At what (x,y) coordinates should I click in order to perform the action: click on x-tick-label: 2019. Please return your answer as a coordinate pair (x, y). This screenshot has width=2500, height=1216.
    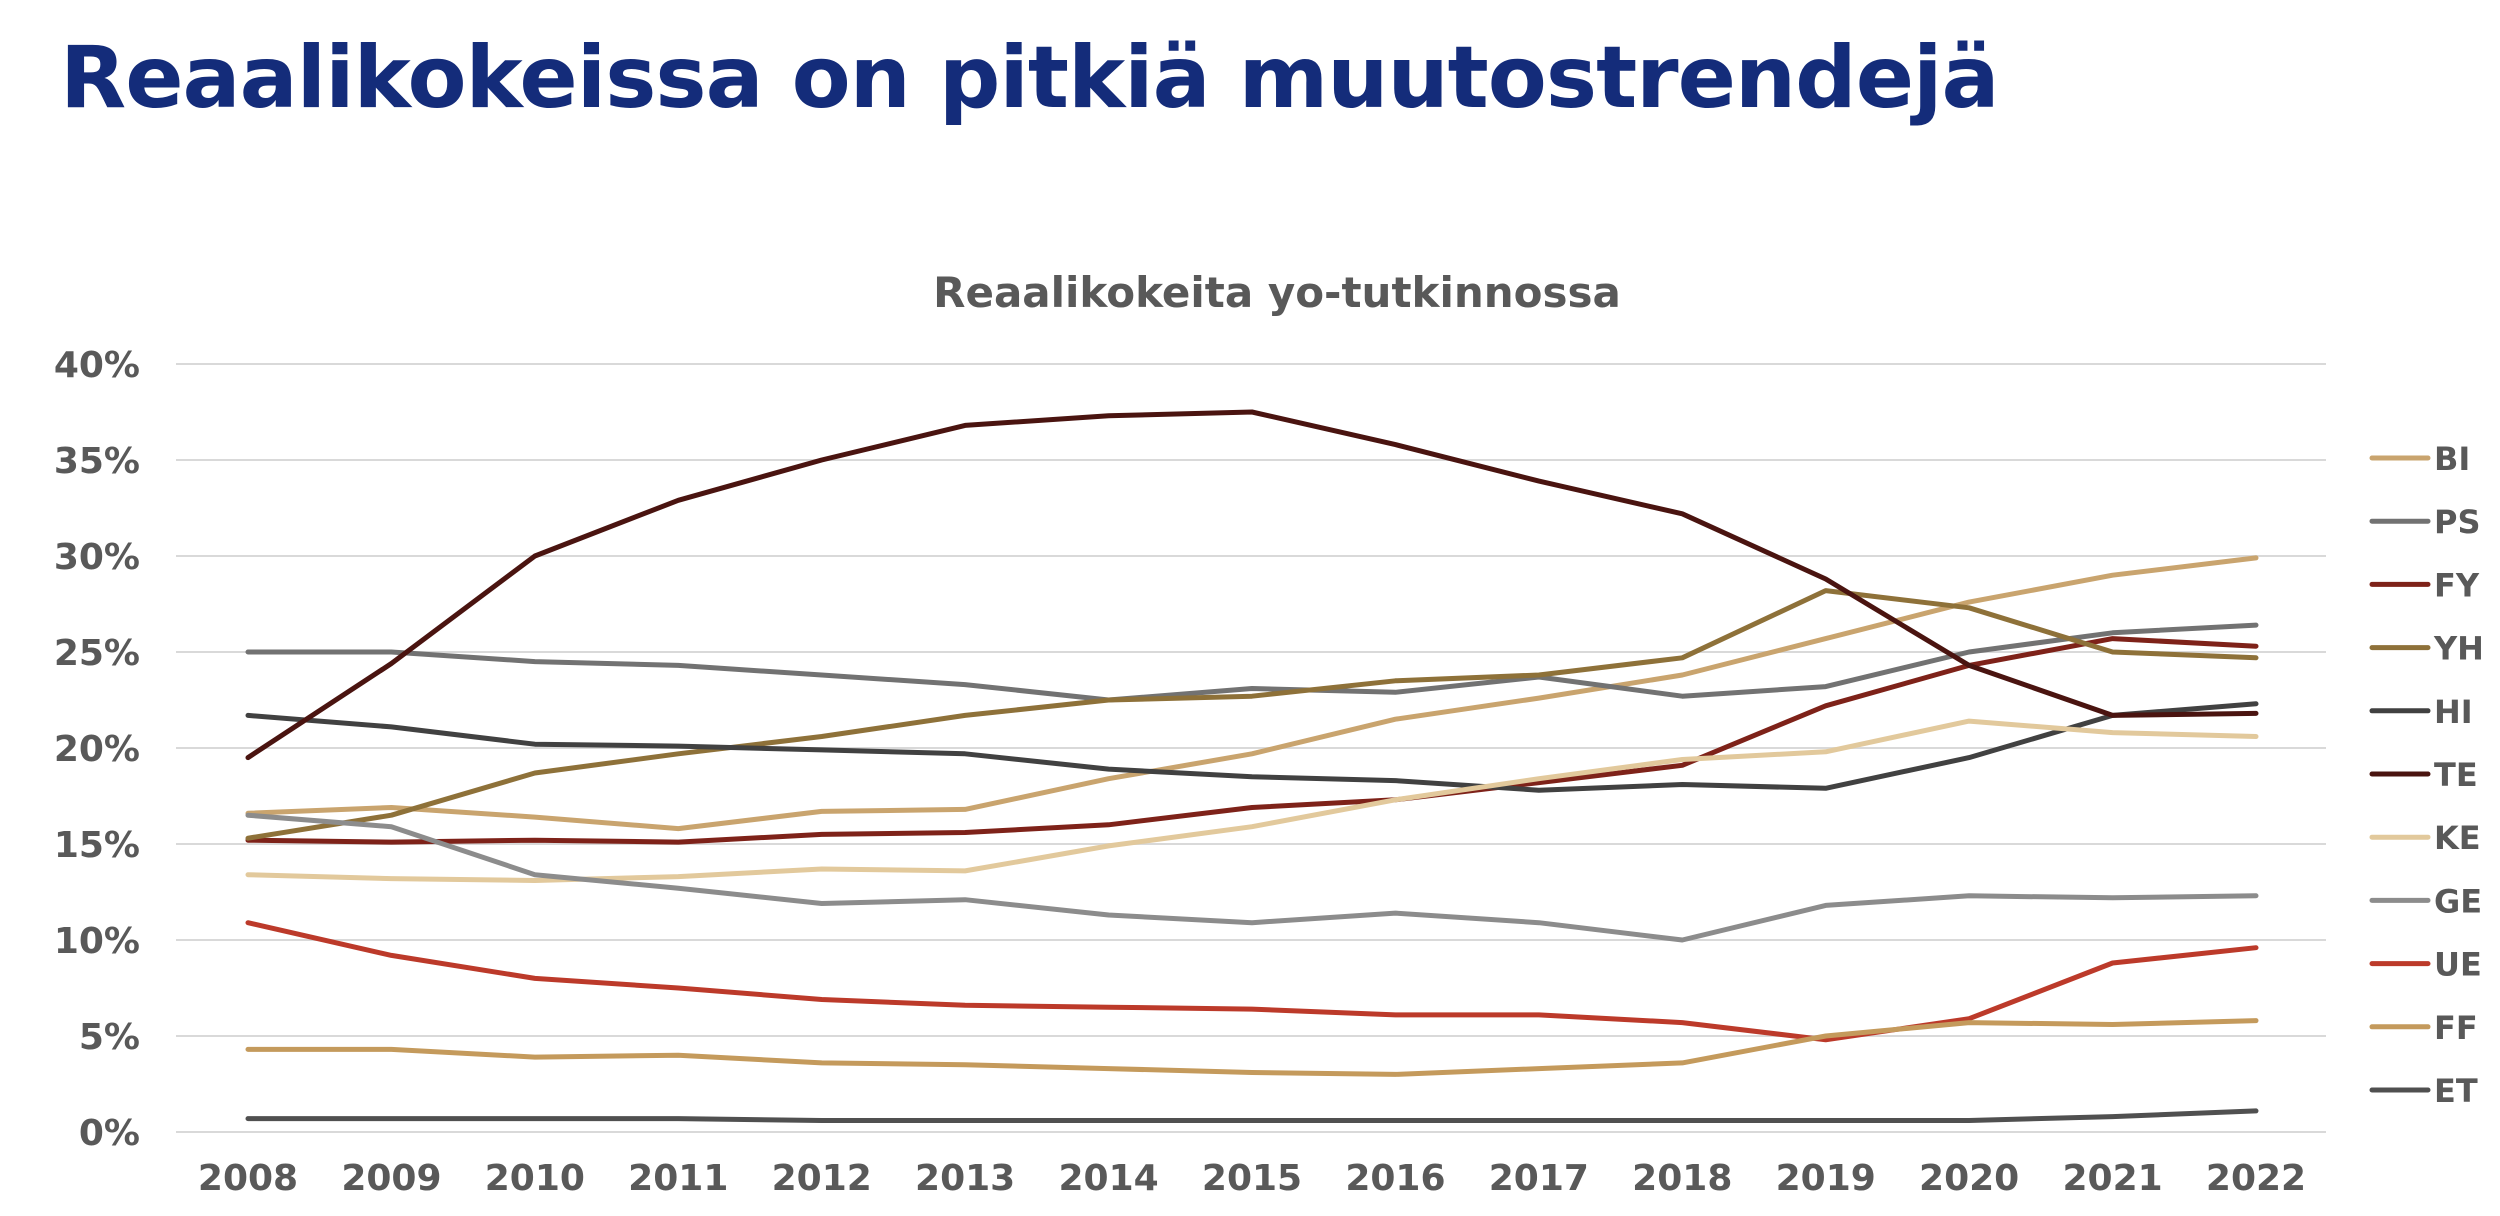
    Looking at the image, I should click on (1826, 1178).